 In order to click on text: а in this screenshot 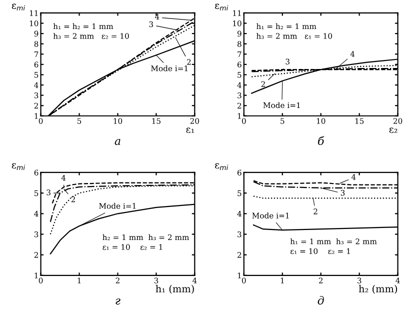, I will do `click(117, 142)`.